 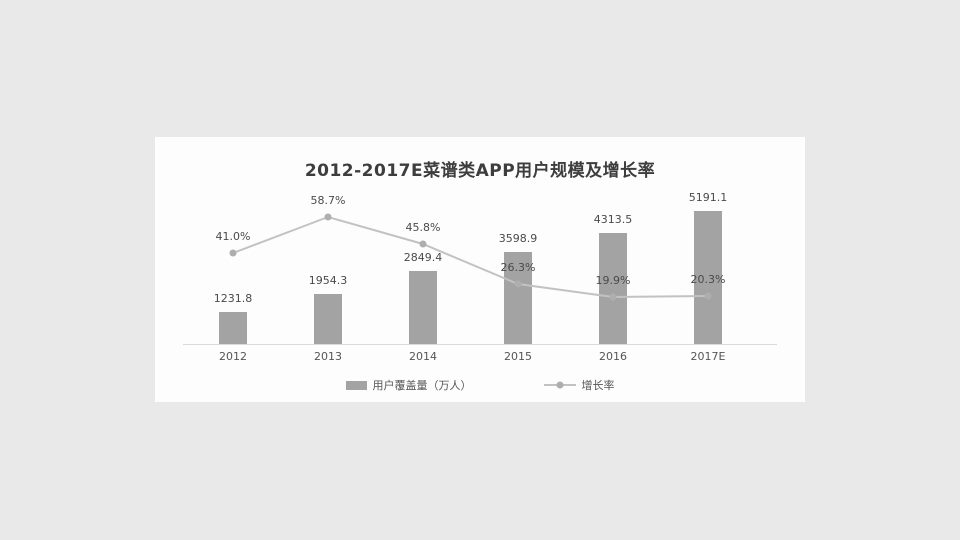 What do you see at coordinates (423, 307) in the screenshot?
I see `bar-2014` at bounding box center [423, 307].